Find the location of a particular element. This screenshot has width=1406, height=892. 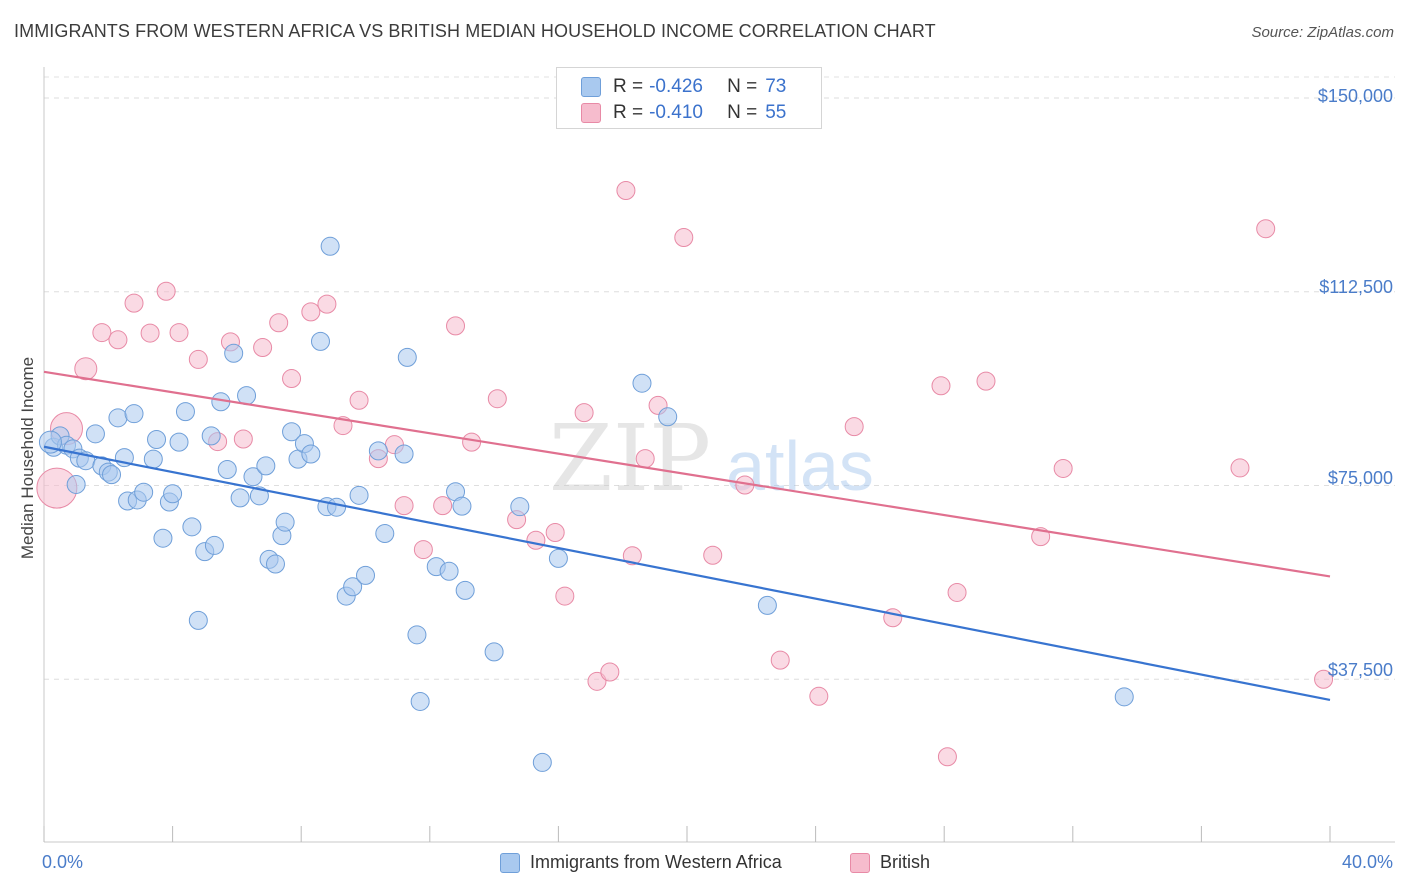

legend-item-british: British is located at coordinates (890, 862).